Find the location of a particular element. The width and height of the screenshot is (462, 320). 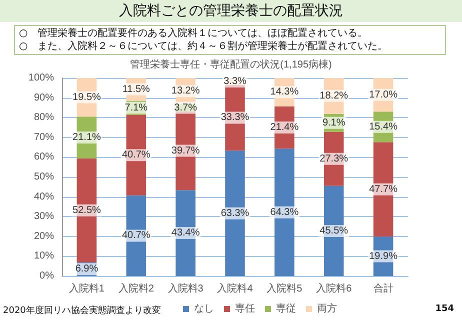

data-label: 15.4% is located at coordinates (383, 126).